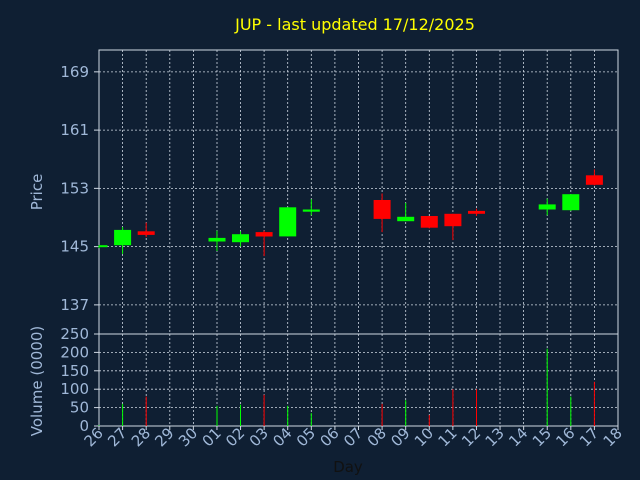 The height and width of the screenshot is (480, 640). I want to click on volume-tick-label: 250, so click(74, 334).